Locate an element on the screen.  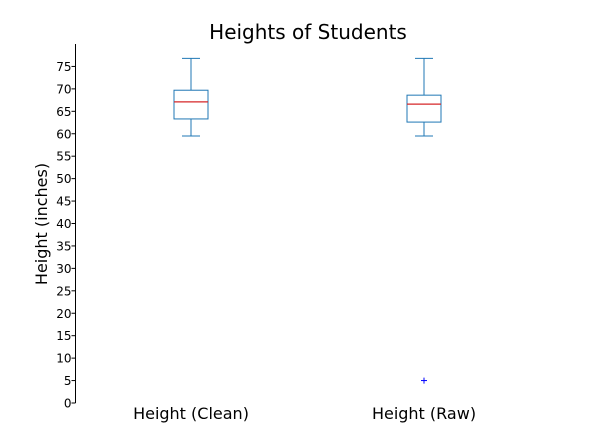
y-tick-label: 25 is located at coordinates (63, 291).